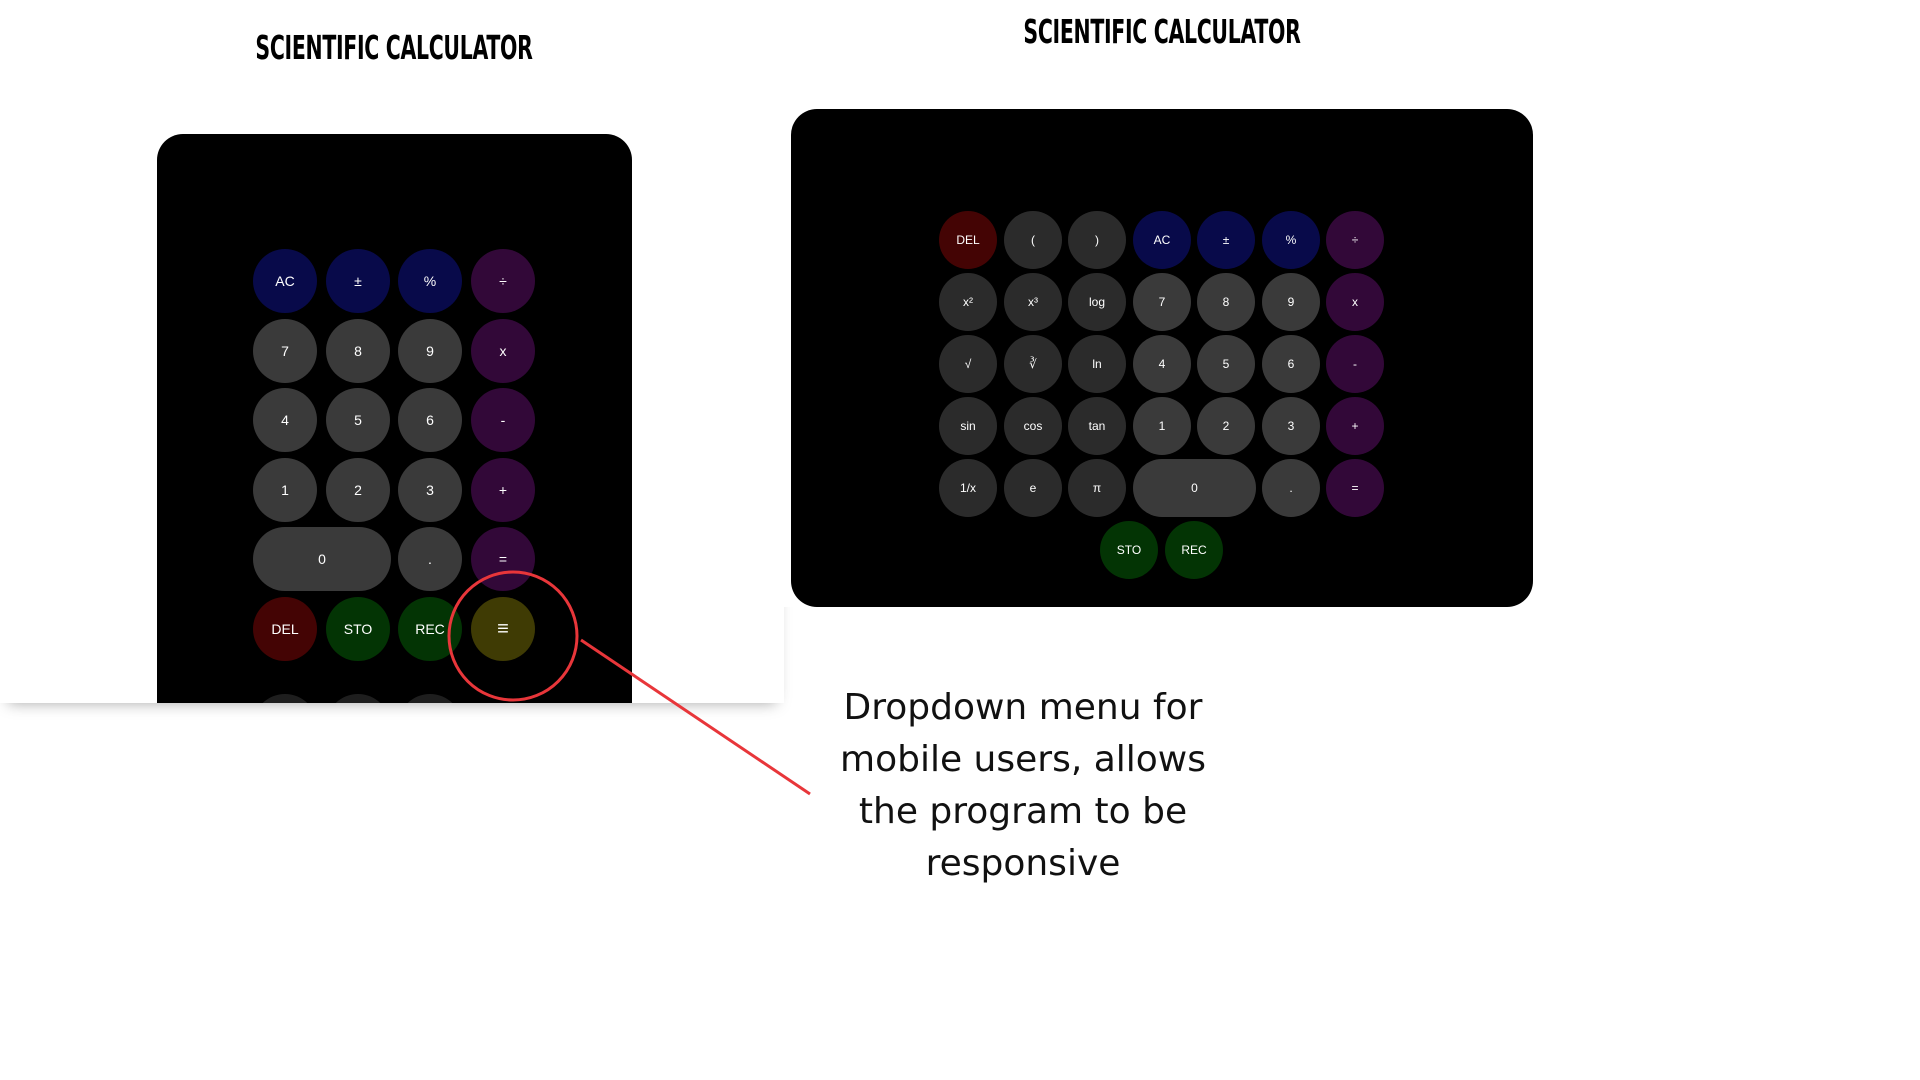 This screenshot has height=1080, width=1920. Describe the element at coordinates (1097, 302) in the screenshot. I see `log-button: log` at that location.